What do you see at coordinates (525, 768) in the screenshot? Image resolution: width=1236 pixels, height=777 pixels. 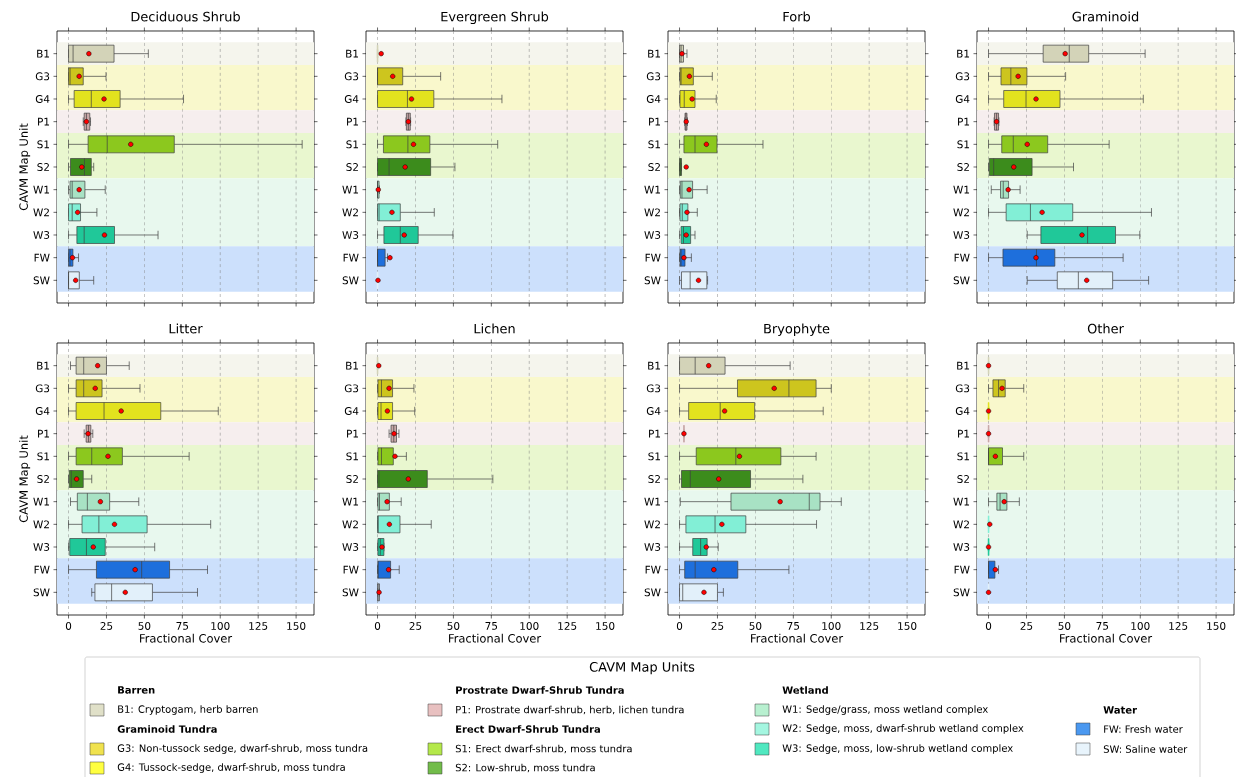 I see `category-label: S2: Low-shrub, moss tundra` at bounding box center [525, 768].